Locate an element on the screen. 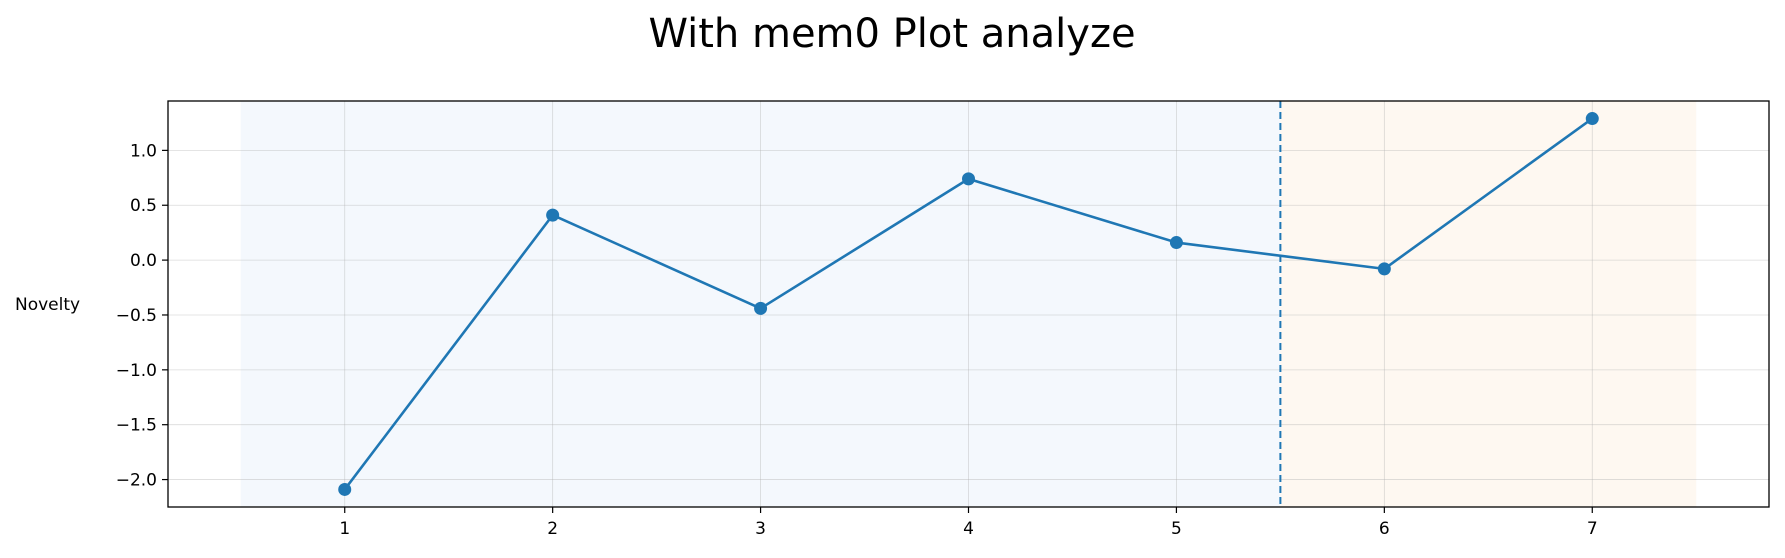  y-tick-label: −2.0 is located at coordinates (136, 481).